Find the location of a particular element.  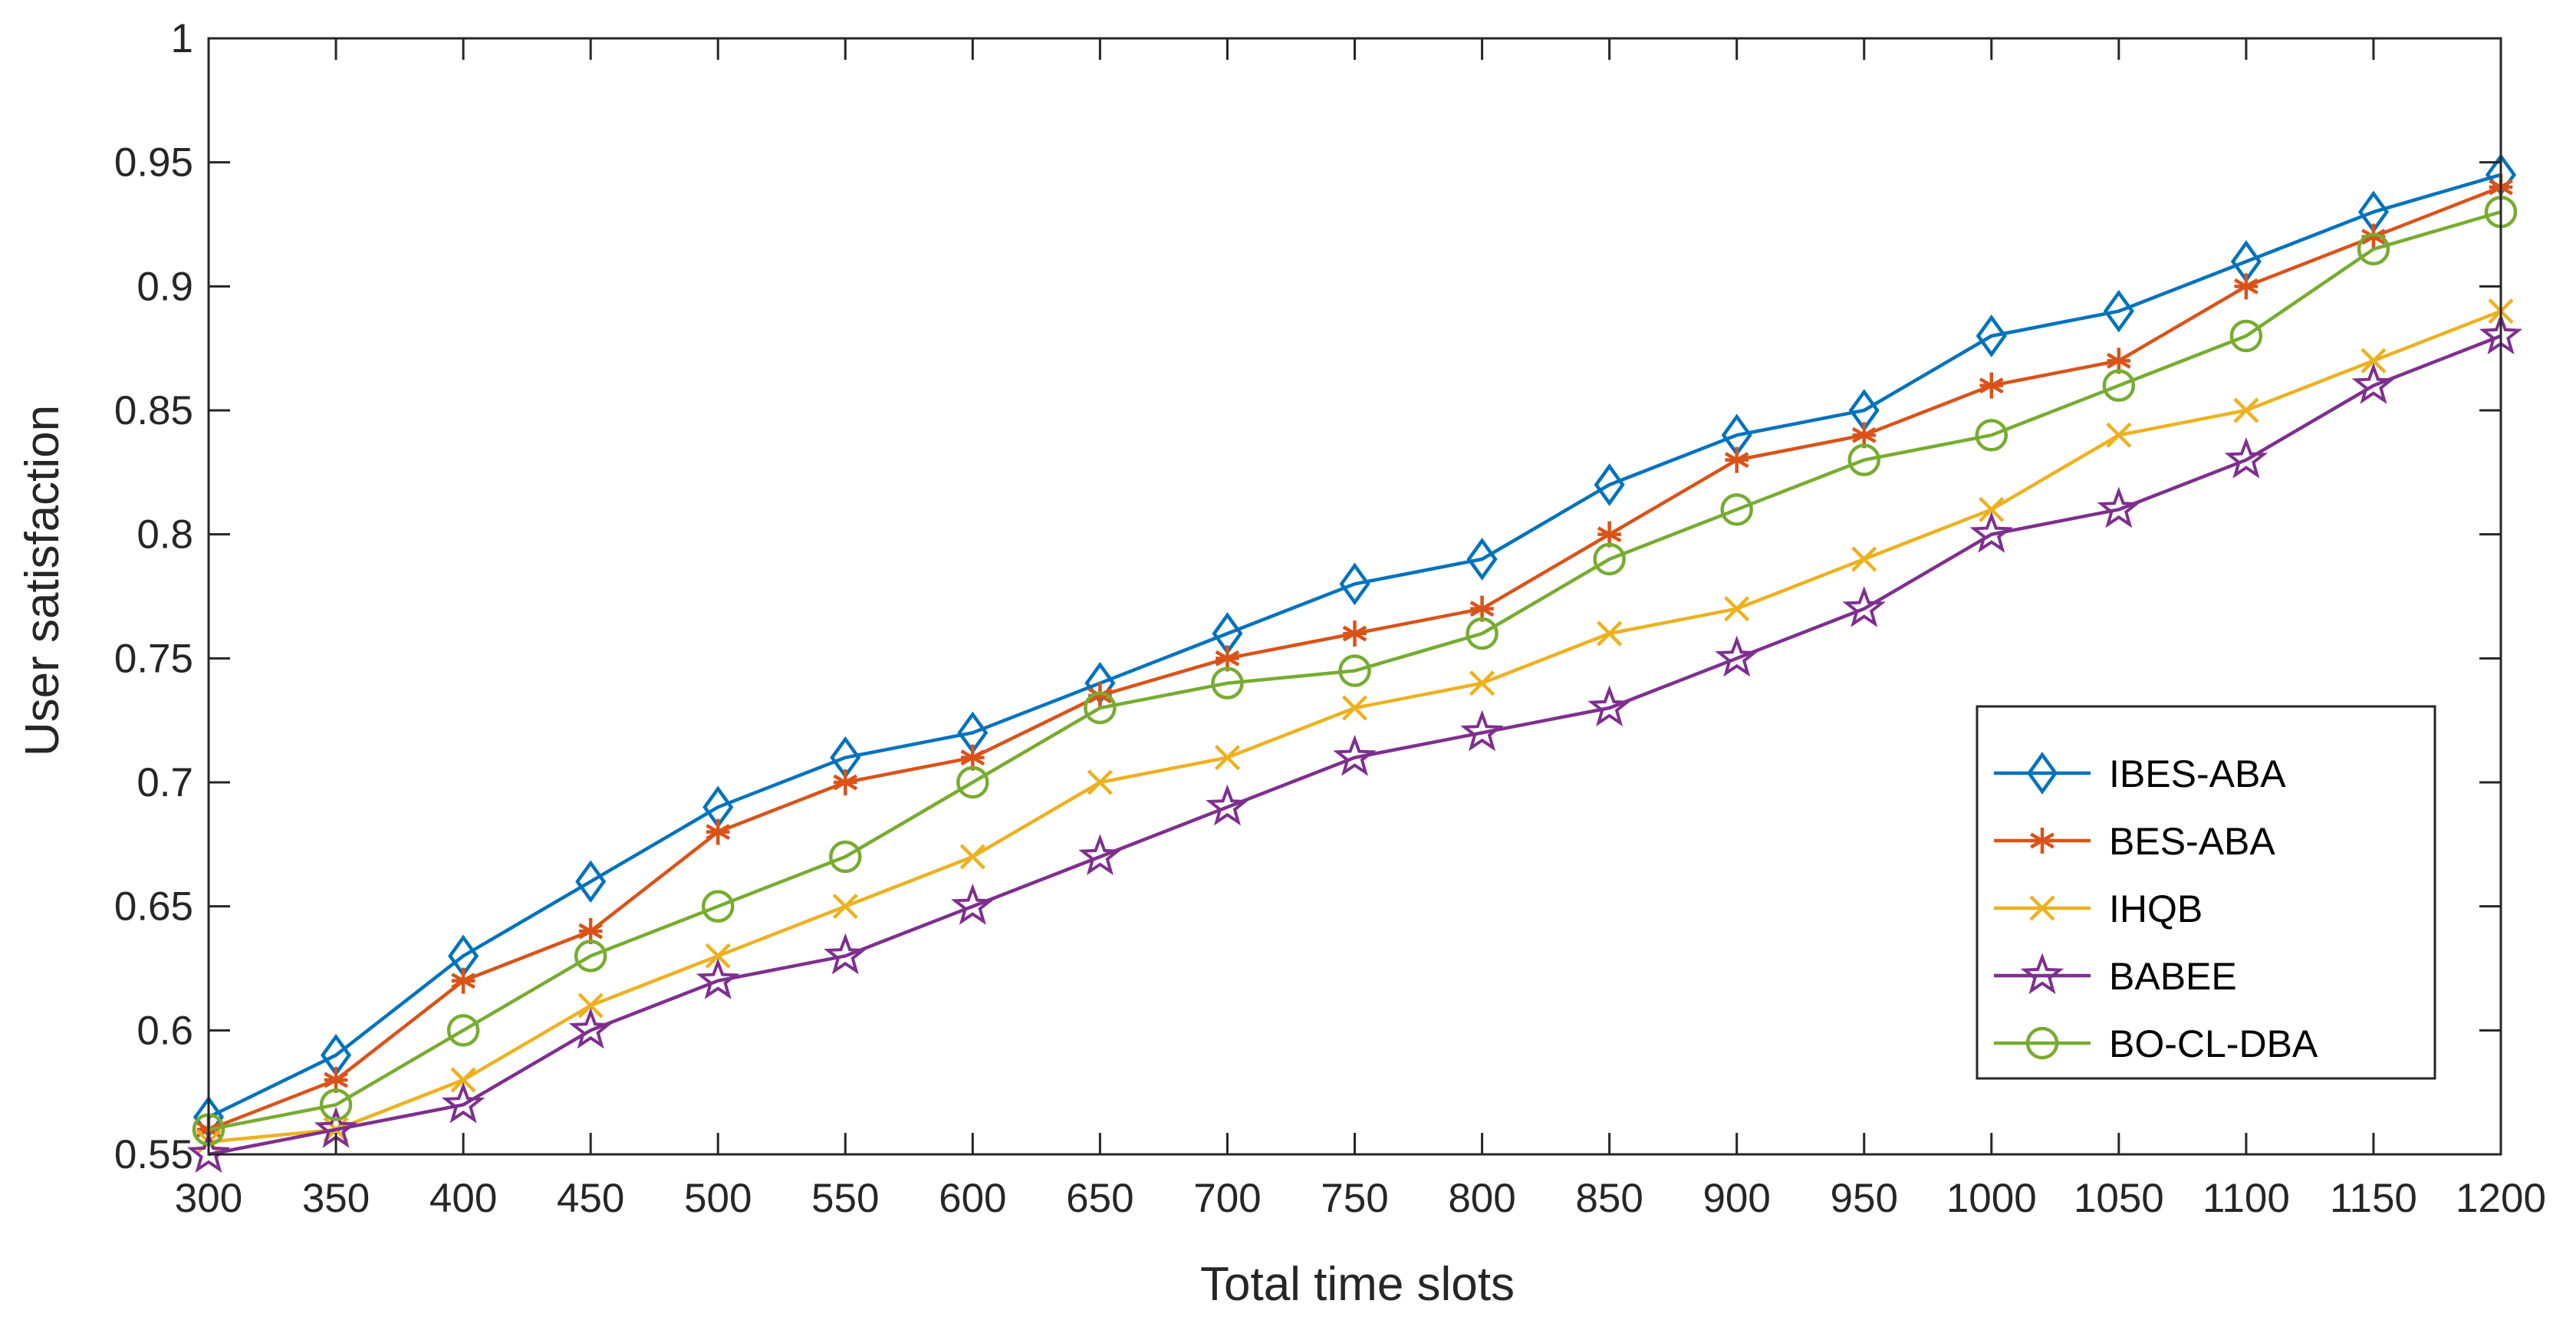

data-point-s4-4-shape is located at coordinates (590, 1028).